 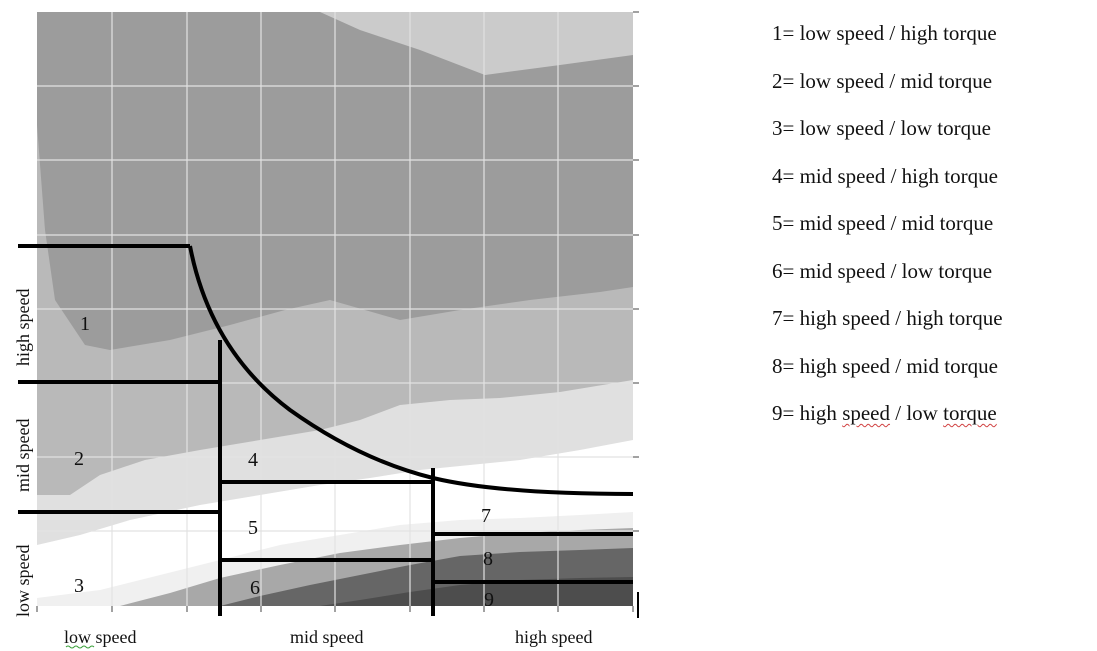 What do you see at coordinates (80, 647) in the screenshot?
I see `spell-squiggle-low` at bounding box center [80, 647].